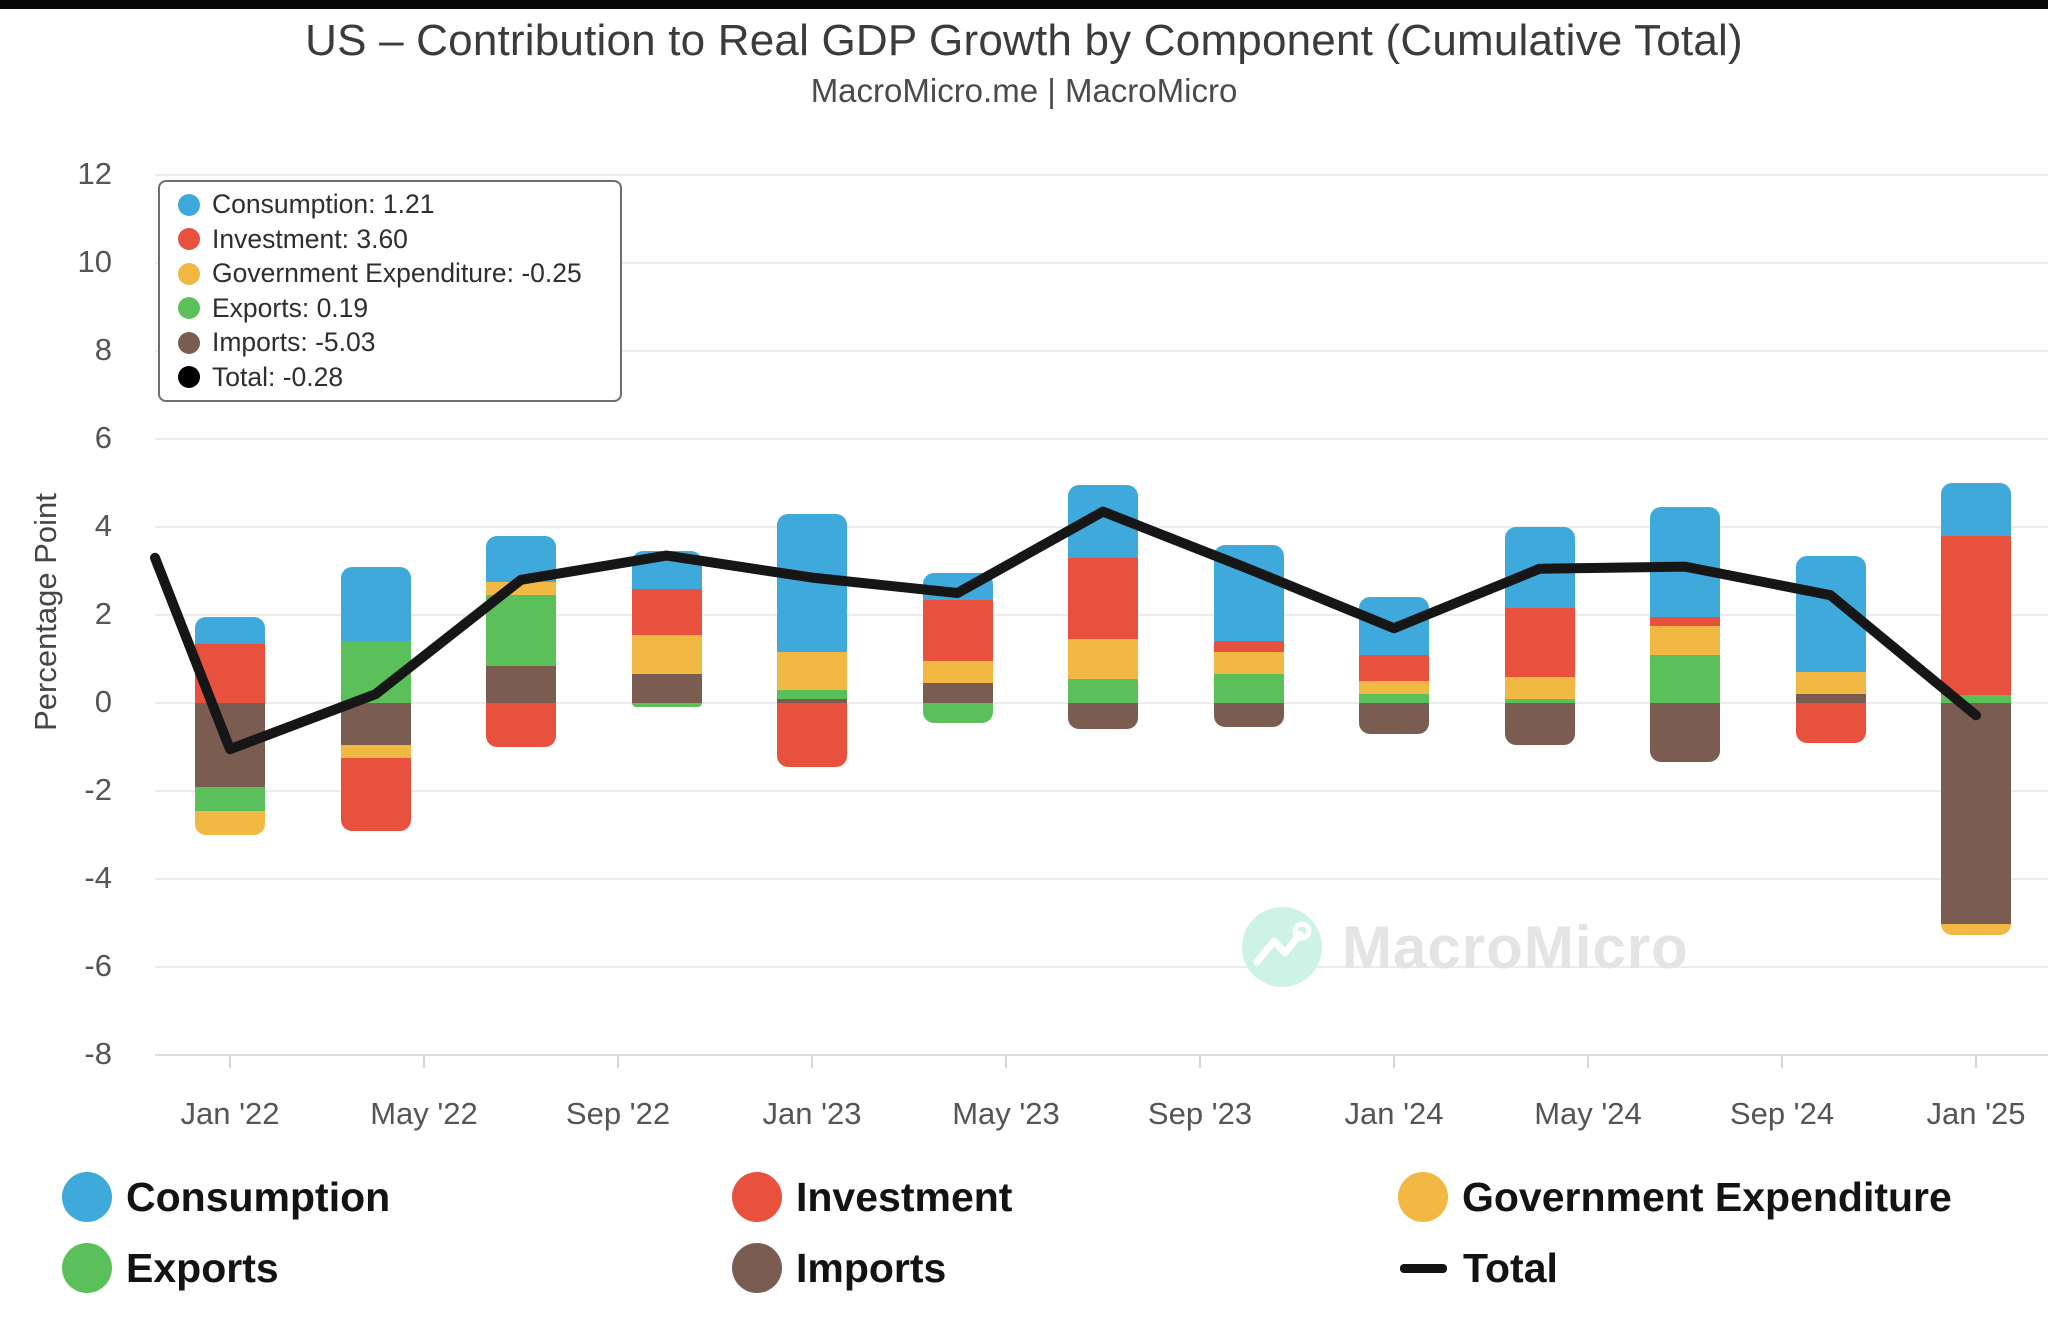 This screenshot has width=2048, height=1338. Describe the element at coordinates (399, 377) in the screenshot. I see `tooltip-row-total: Total: -0.28` at that location.